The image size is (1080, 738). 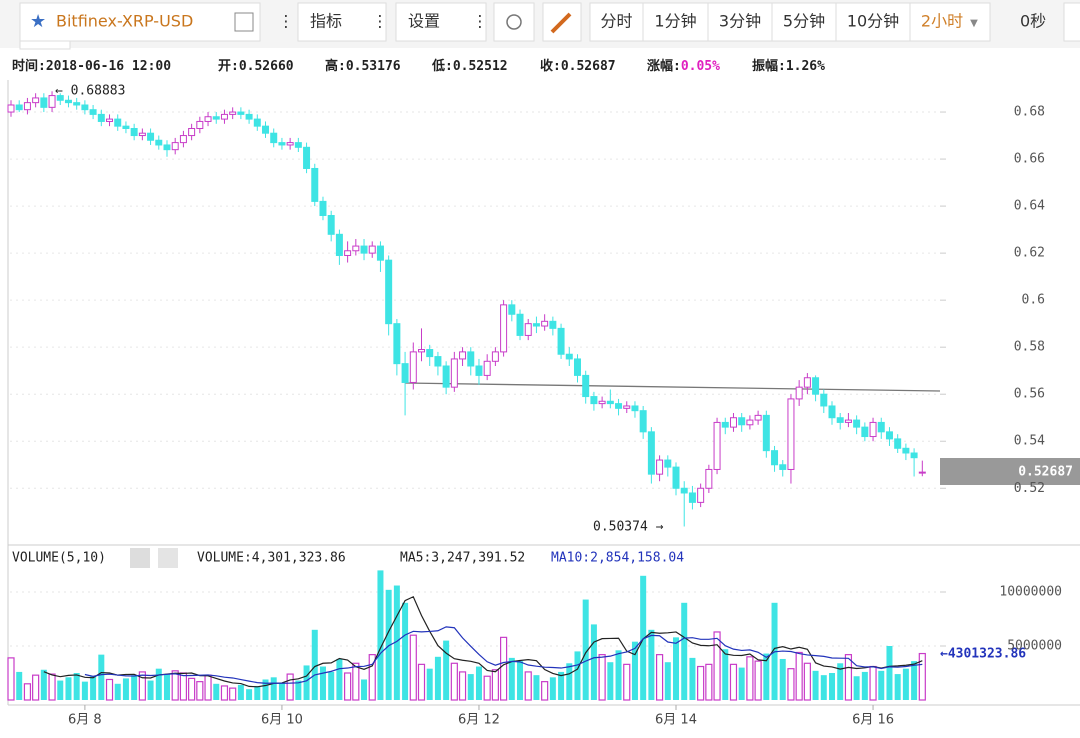 I want to click on theme-button, so click(x=514, y=22).